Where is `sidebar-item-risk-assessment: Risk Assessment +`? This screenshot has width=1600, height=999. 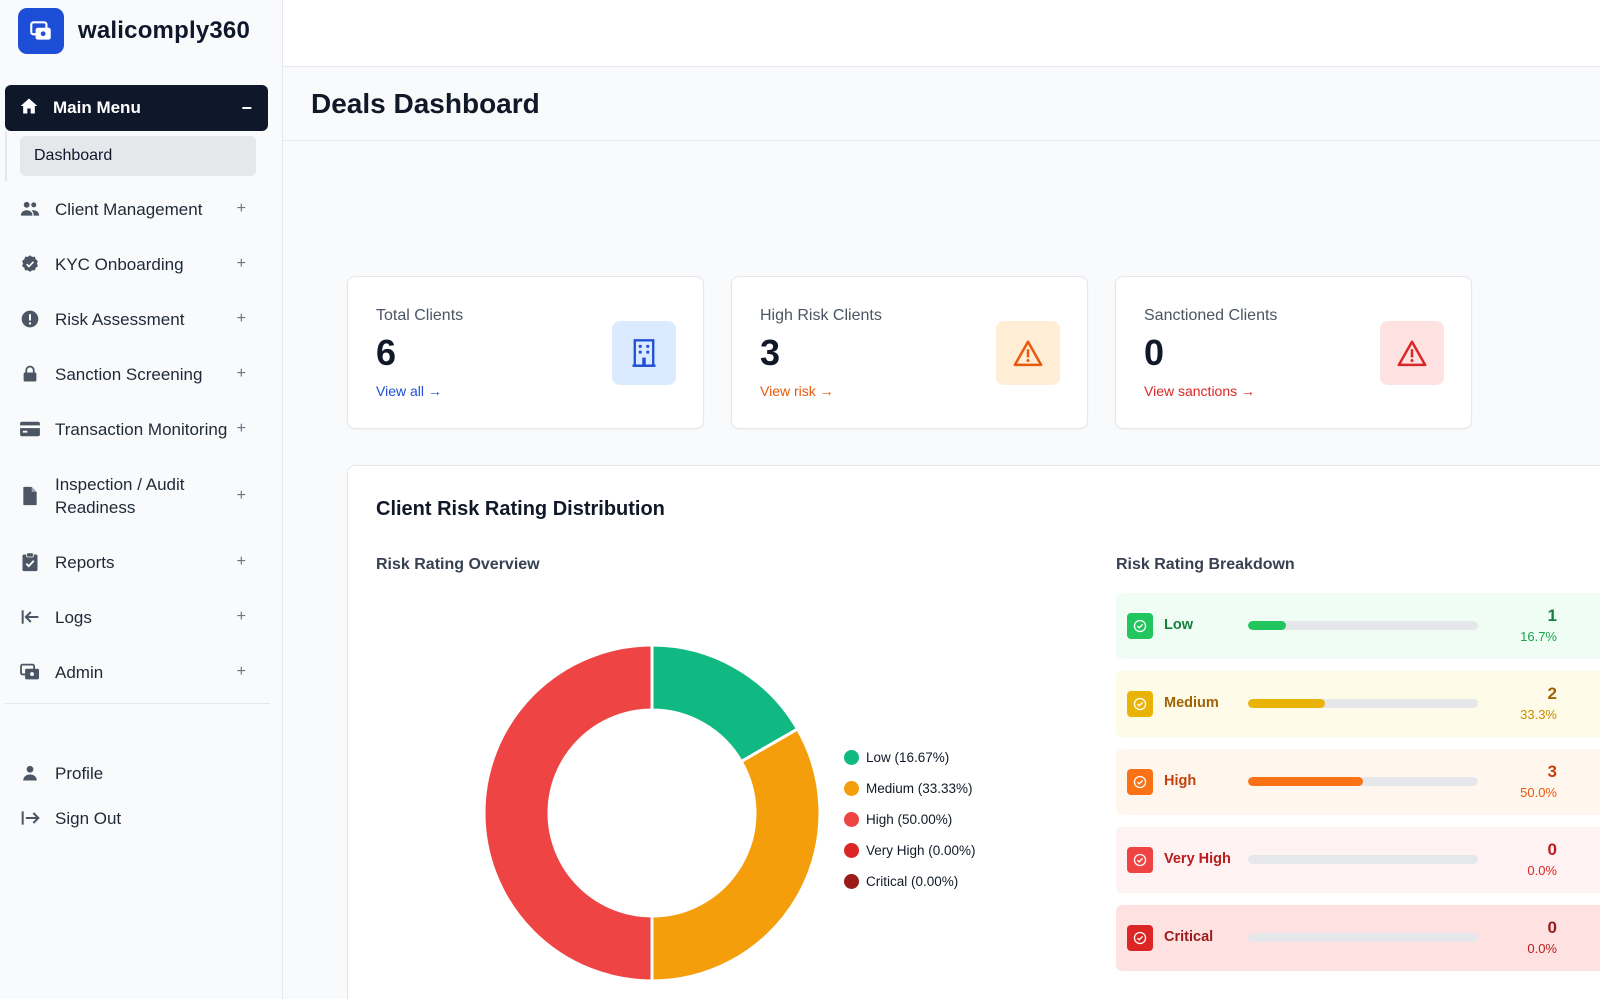 sidebar-item-risk-assessment: Risk Assessment + is located at coordinates (135, 319).